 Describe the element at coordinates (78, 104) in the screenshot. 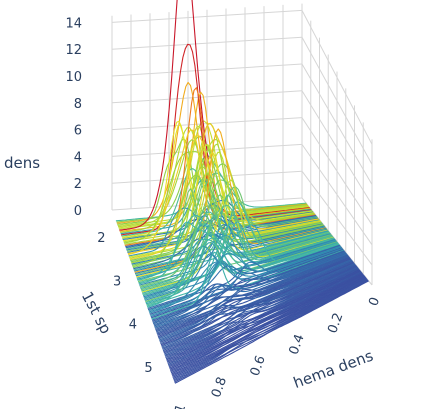

I see `z-tick-label: 8` at that location.